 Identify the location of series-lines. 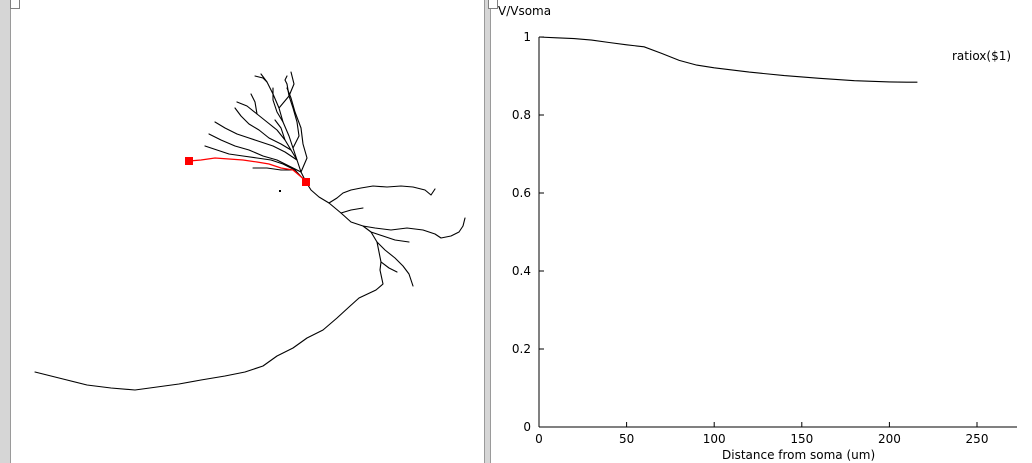
(728, 59).